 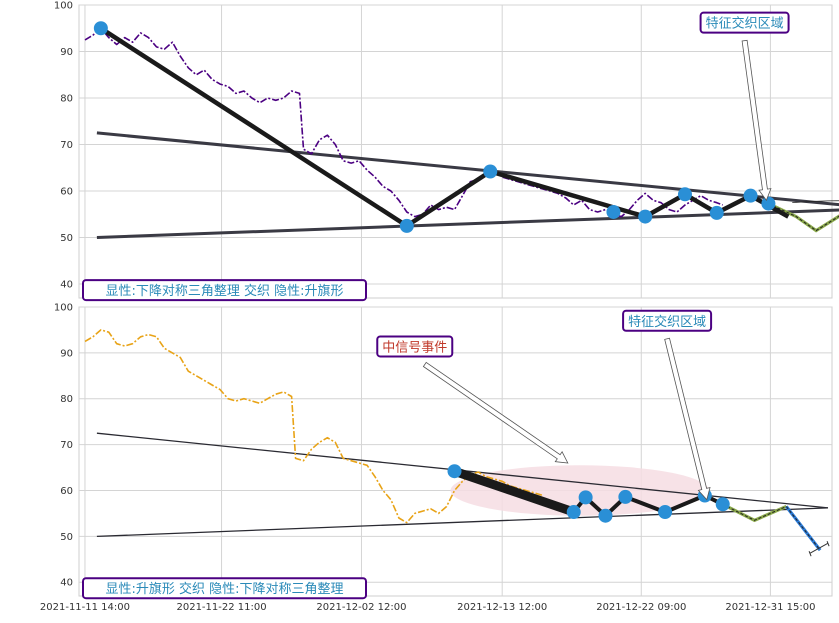 I want to click on panel-1-feature-zone-text: 特征交织区域, so click(x=745, y=24).